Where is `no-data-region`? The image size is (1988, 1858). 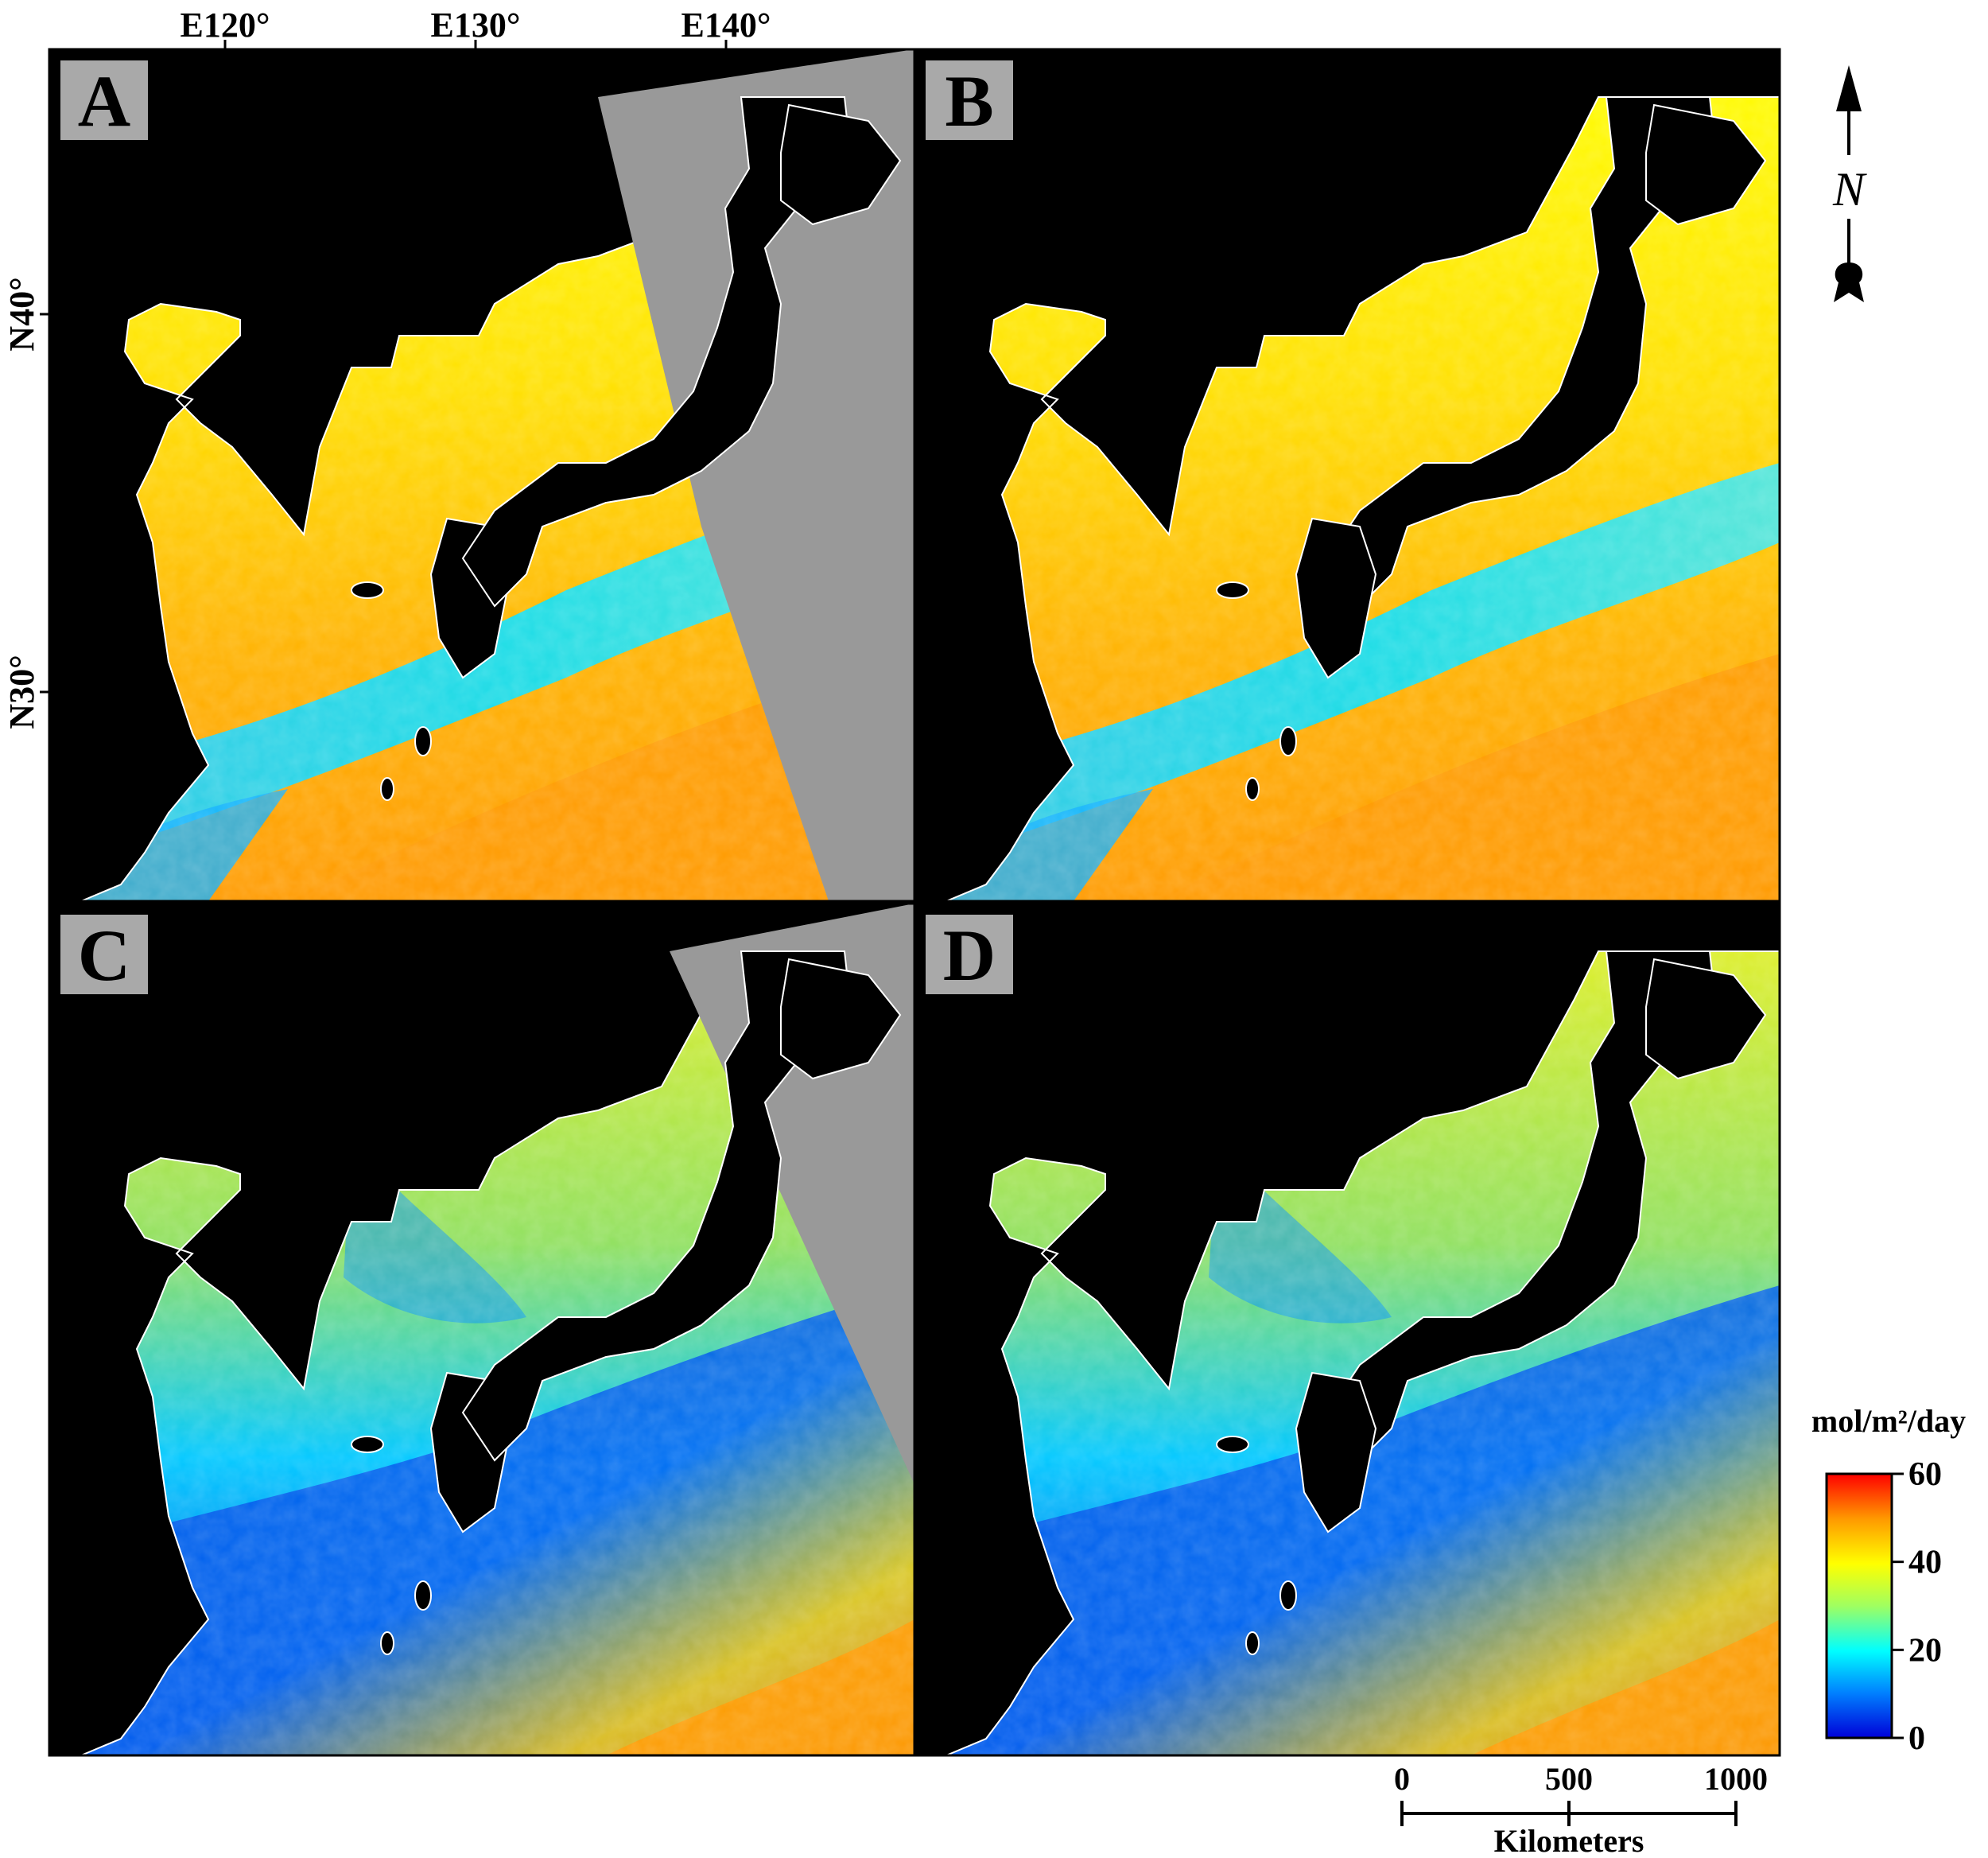
no-data-region is located at coordinates (756, 475).